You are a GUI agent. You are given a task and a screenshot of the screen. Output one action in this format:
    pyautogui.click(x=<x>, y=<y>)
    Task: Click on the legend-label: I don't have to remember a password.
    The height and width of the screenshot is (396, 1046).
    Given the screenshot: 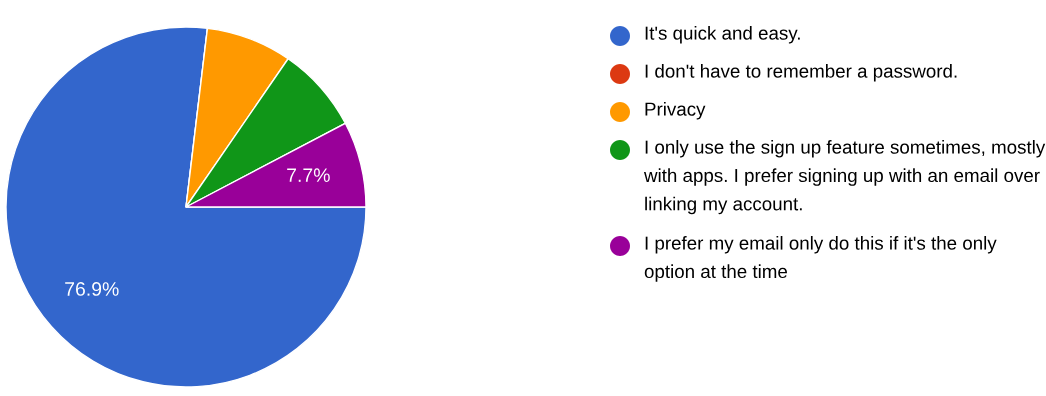 What is the action you would take?
    pyautogui.click(x=801, y=73)
    